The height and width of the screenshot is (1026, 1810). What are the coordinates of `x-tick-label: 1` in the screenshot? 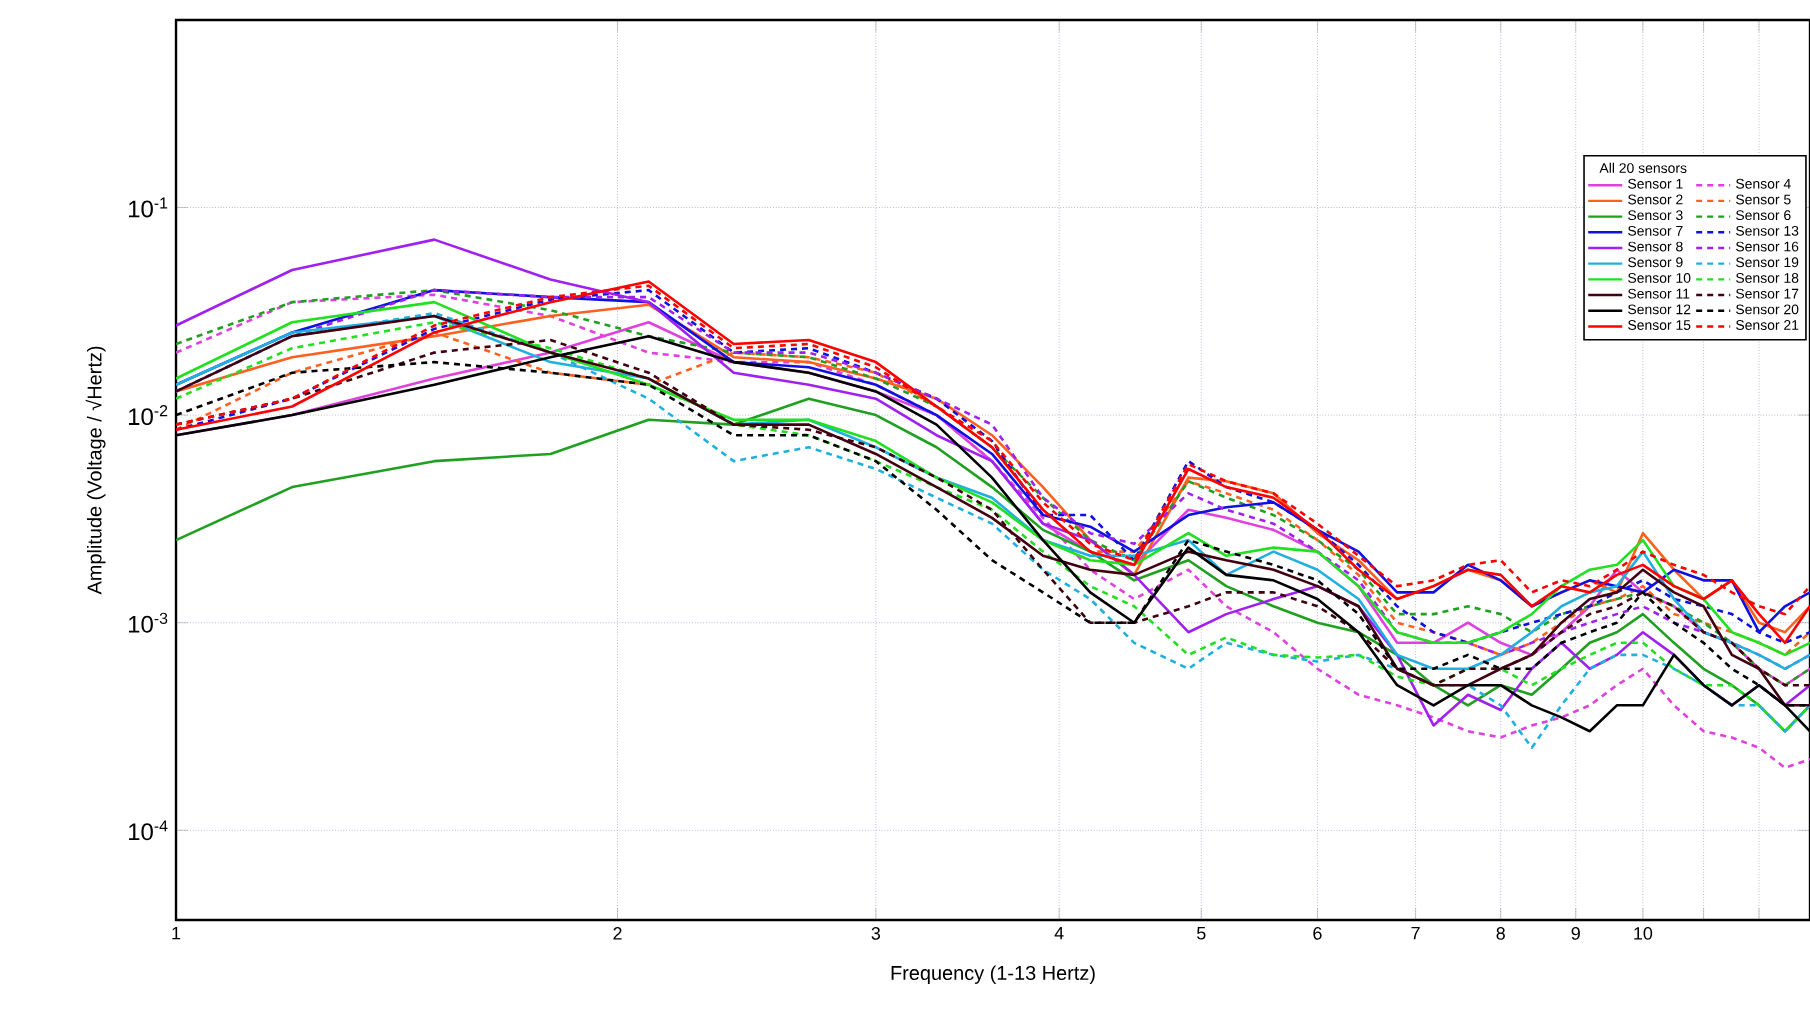 It's located at (176, 933).